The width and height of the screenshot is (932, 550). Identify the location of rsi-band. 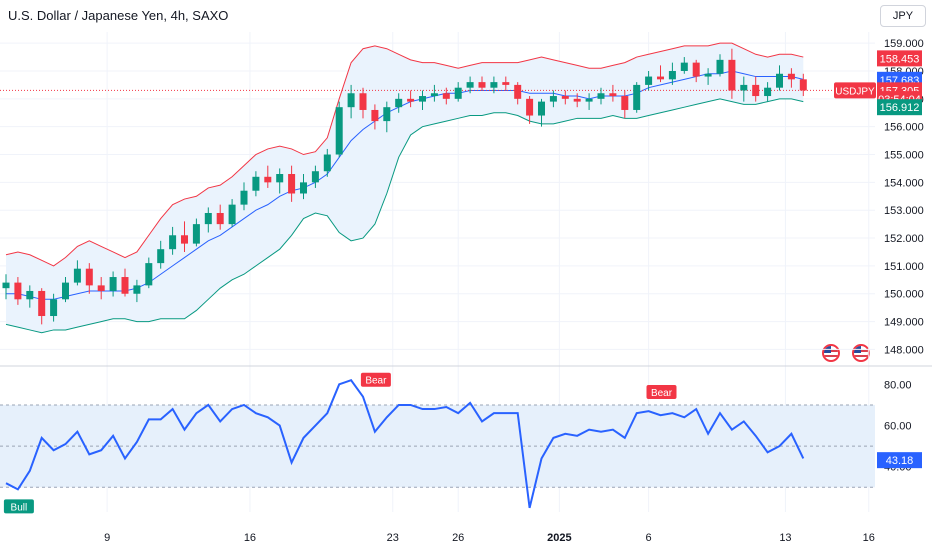
(437, 446).